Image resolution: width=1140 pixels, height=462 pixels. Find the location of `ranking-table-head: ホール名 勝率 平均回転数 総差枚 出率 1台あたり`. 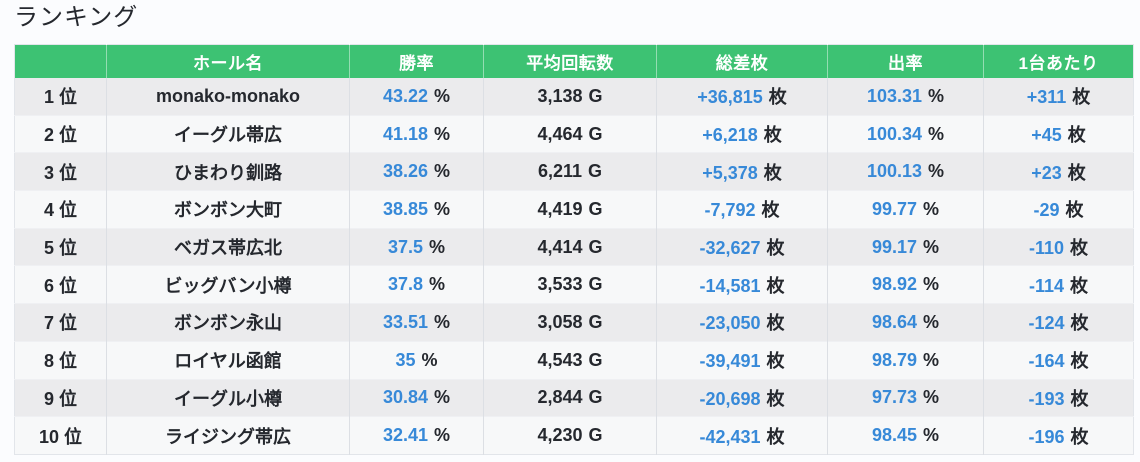

ranking-table-head: ホール名 勝率 平均回転数 総差枚 出率 1台あたり is located at coordinates (574, 61).